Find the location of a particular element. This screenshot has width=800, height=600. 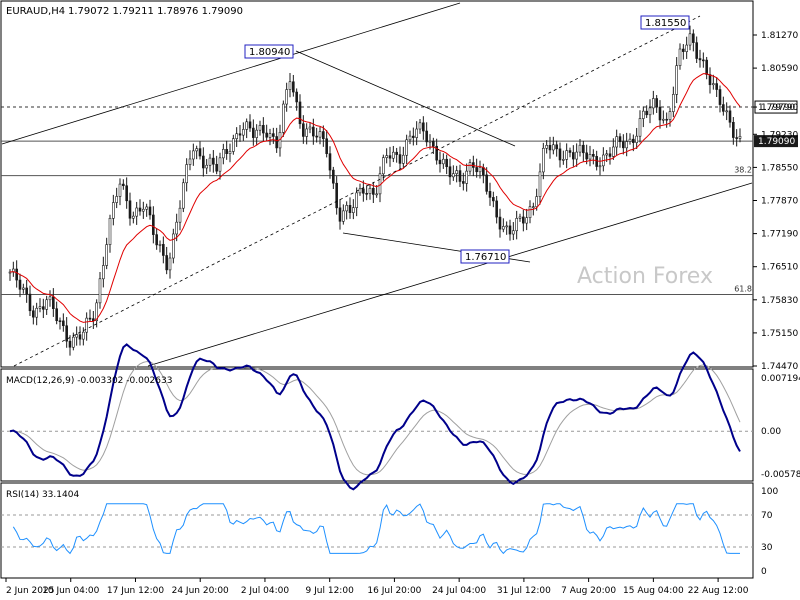

chart-symbol: EURAUD,H4 is located at coordinates (35, 11).